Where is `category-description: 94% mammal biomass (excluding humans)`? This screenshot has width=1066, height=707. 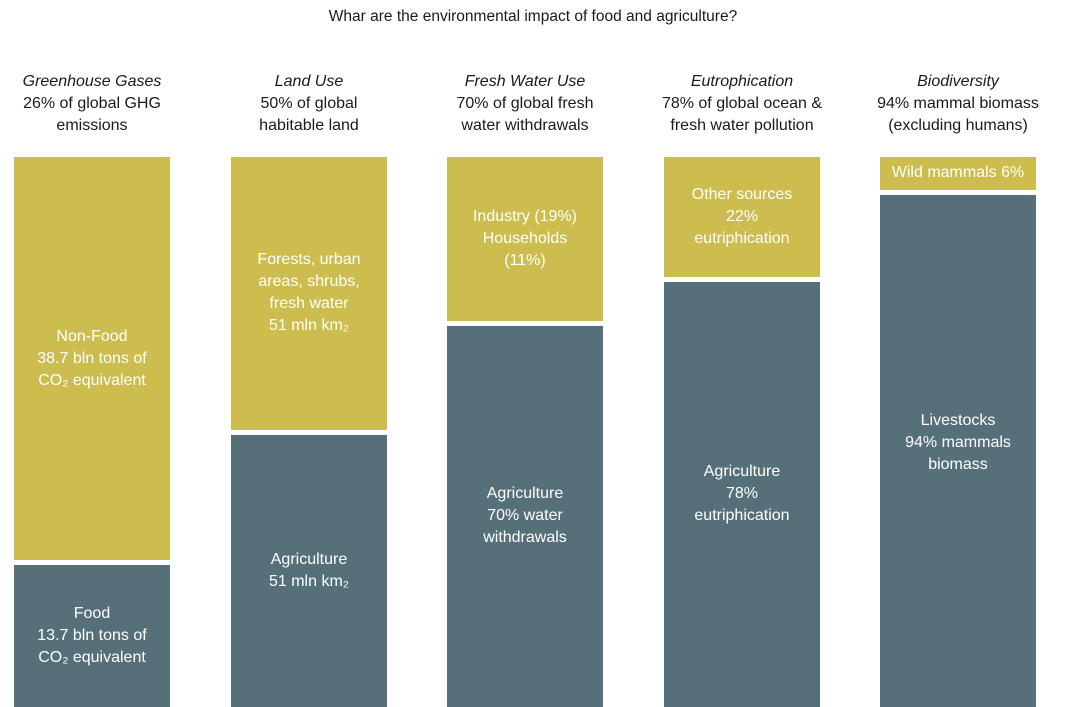 category-description: 94% mammal biomass (excluding humans) is located at coordinates (958, 114).